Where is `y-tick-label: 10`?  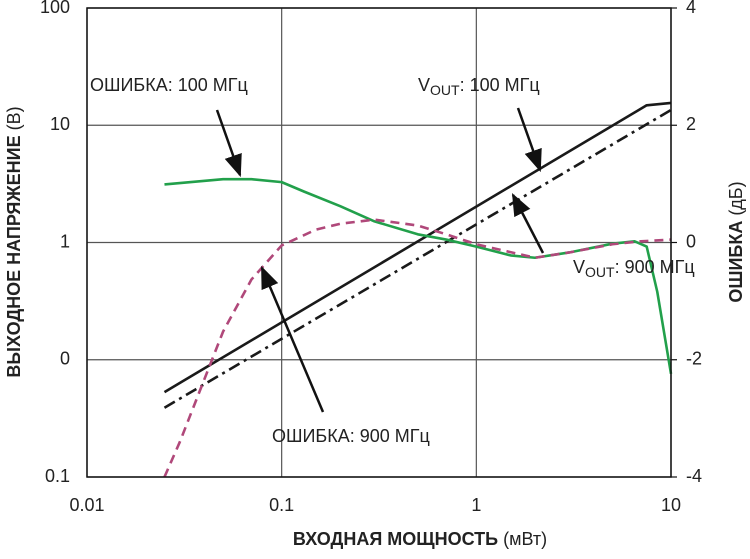
y-tick-label: 10 is located at coordinates (60, 124).